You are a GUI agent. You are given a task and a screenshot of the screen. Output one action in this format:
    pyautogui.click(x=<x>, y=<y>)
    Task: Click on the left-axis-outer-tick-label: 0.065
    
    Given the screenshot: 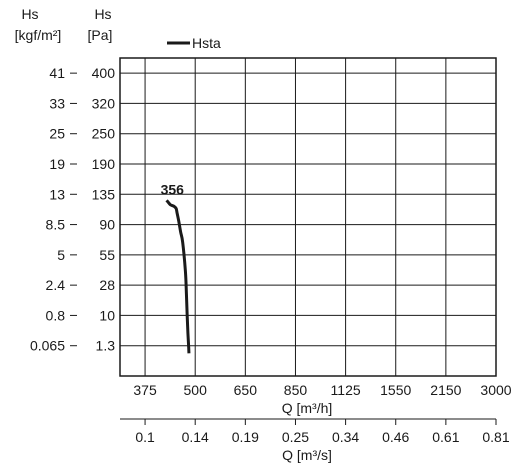 What is the action you would take?
    pyautogui.click(x=47, y=346)
    